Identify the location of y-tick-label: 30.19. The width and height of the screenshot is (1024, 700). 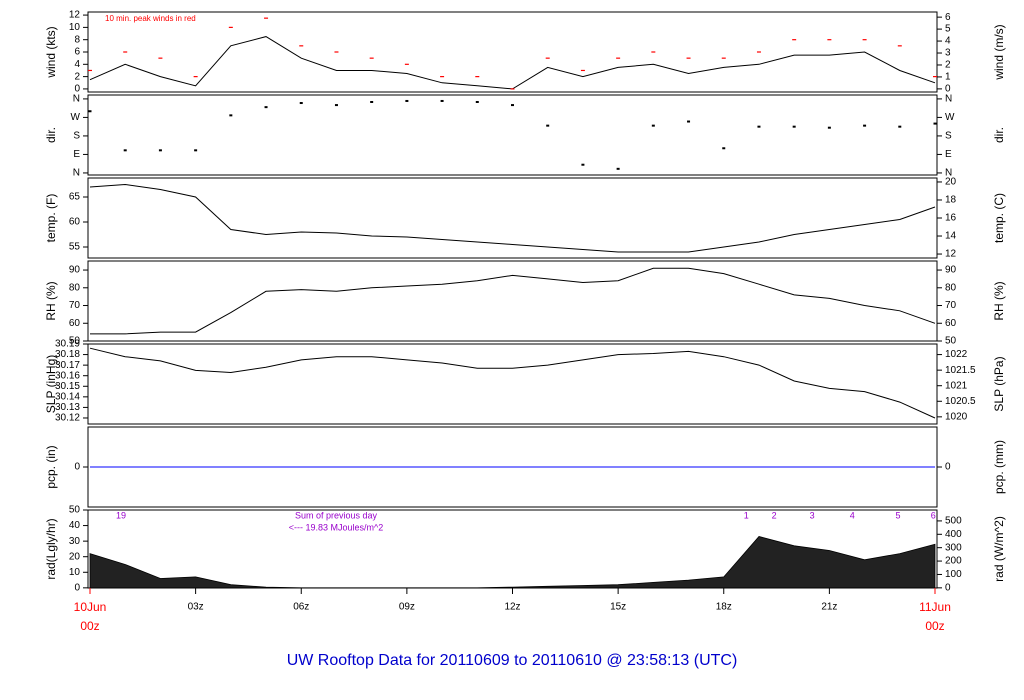
(67, 344).